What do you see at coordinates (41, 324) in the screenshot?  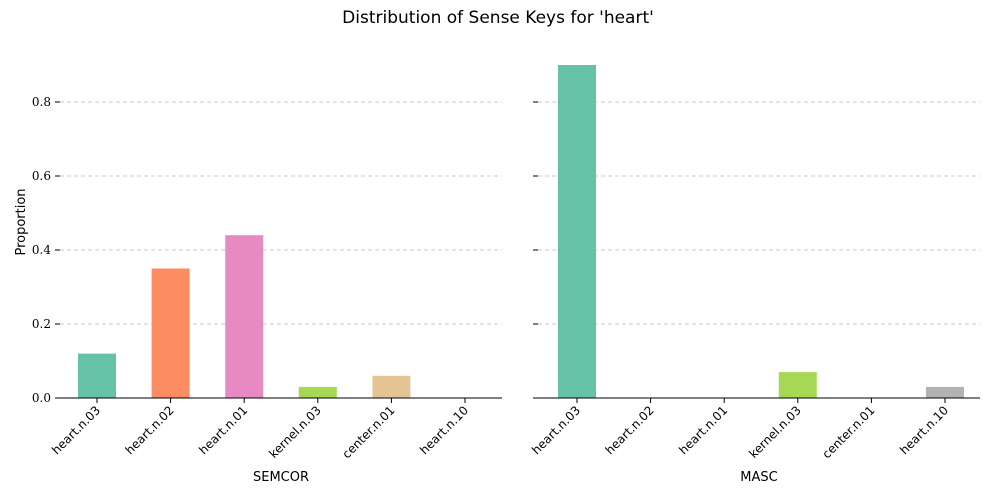 I see `y-tick-label: 0.2` at bounding box center [41, 324].